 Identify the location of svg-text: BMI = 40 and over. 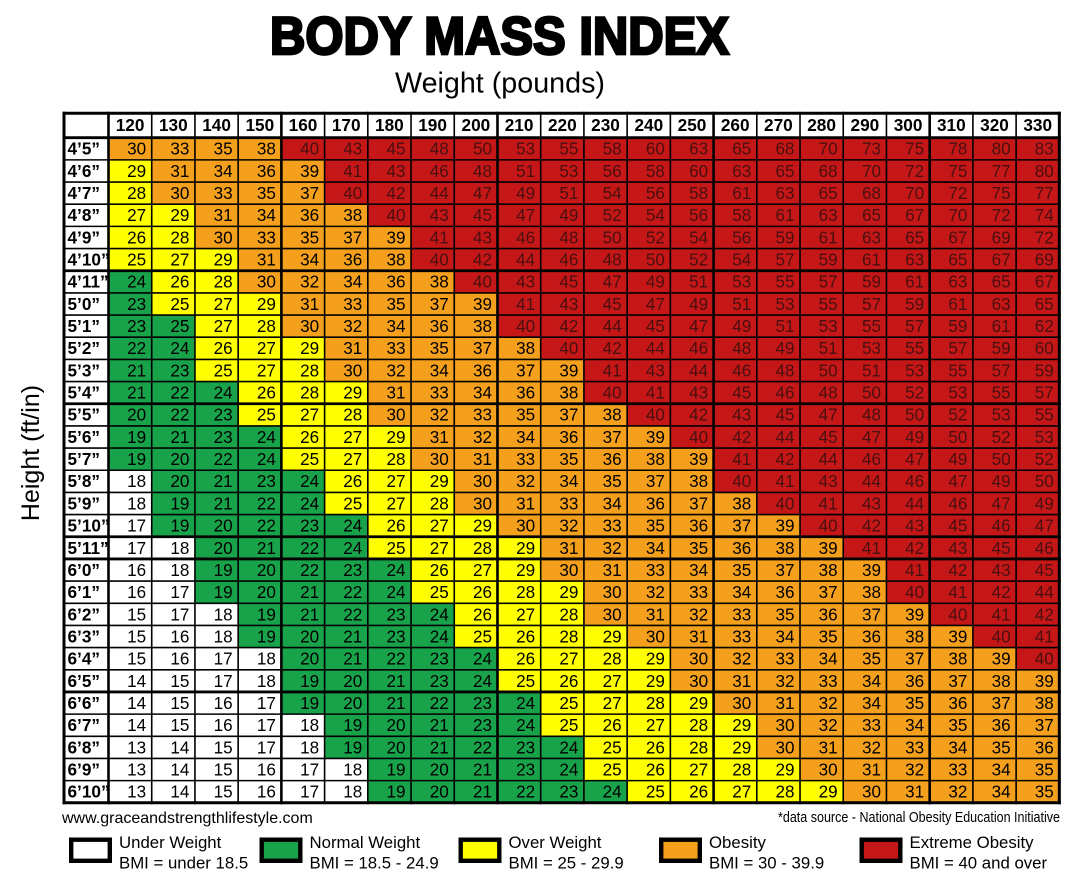
(979, 863).